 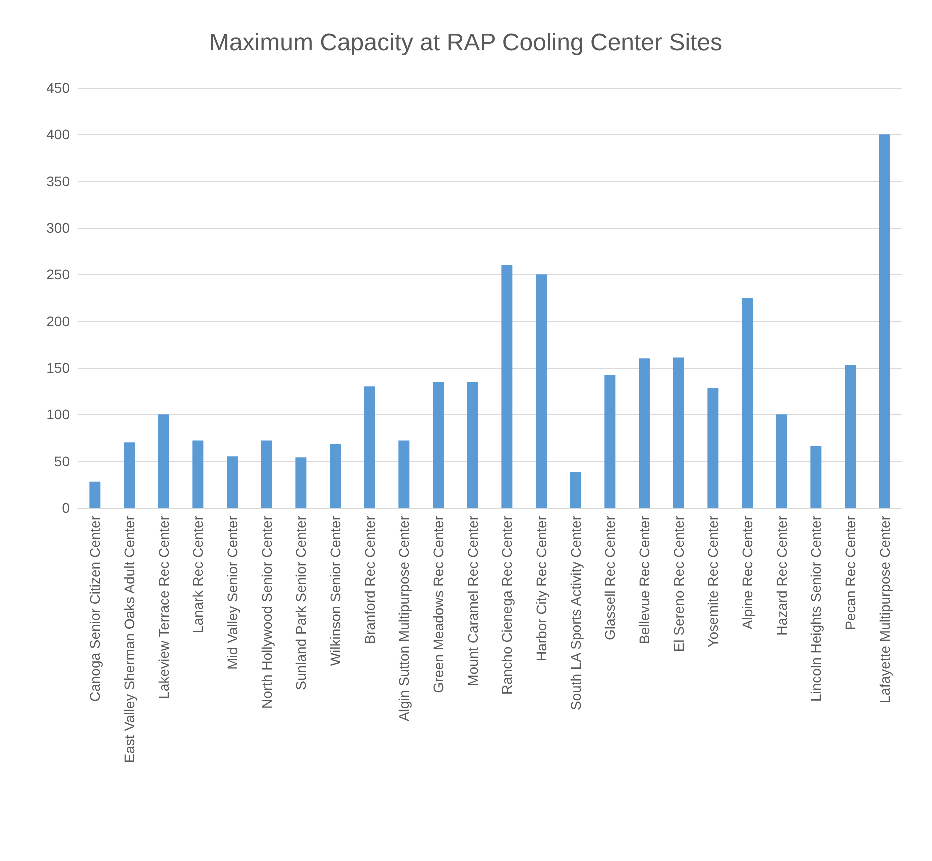 What do you see at coordinates (66, 508) in the screenshot?
I see `y-tick-label: 0` at bounding box center [66, 508].